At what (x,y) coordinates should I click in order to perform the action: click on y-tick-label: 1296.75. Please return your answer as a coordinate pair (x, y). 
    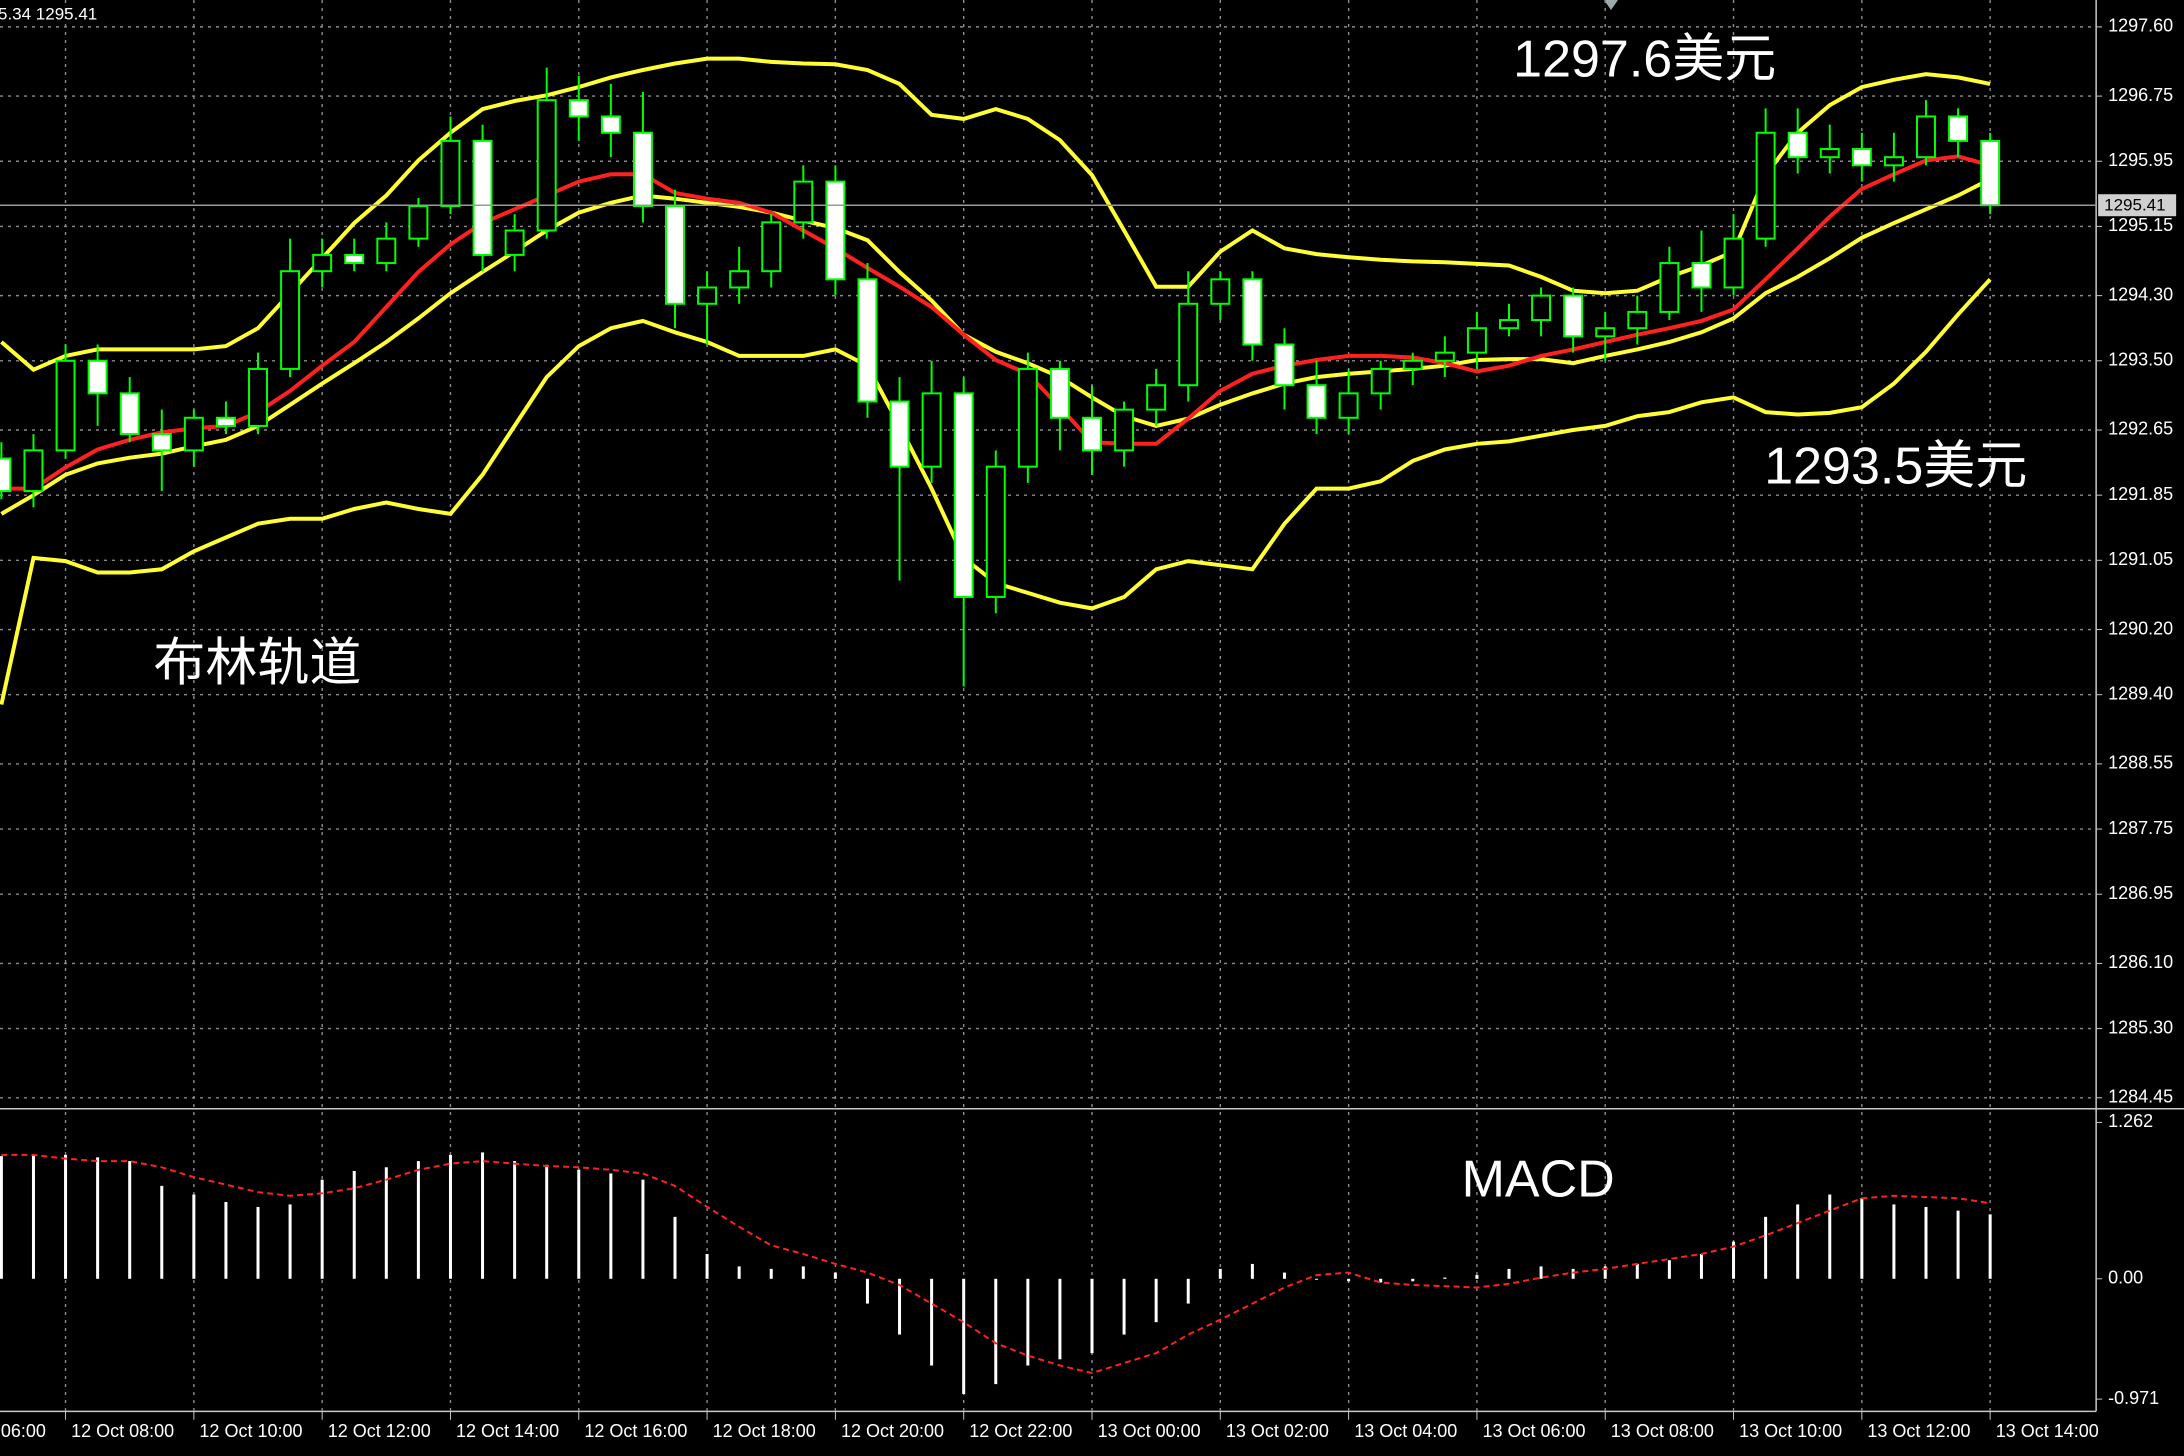
    Looking at the image, I should click on (2140, 95).